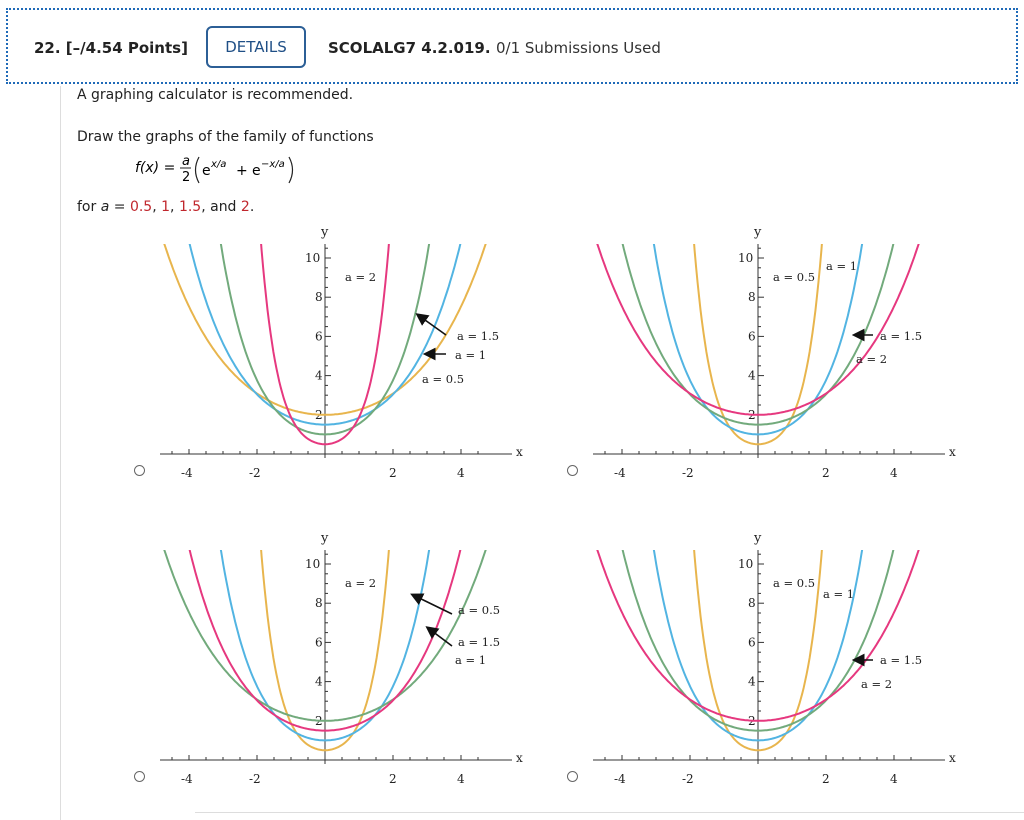 The height and width of the screenshot is (820, 1024). What do you see at coordinates (89, 207) in the screenshot?
I see `for-prefix: for` at bounding box center [89, 207].